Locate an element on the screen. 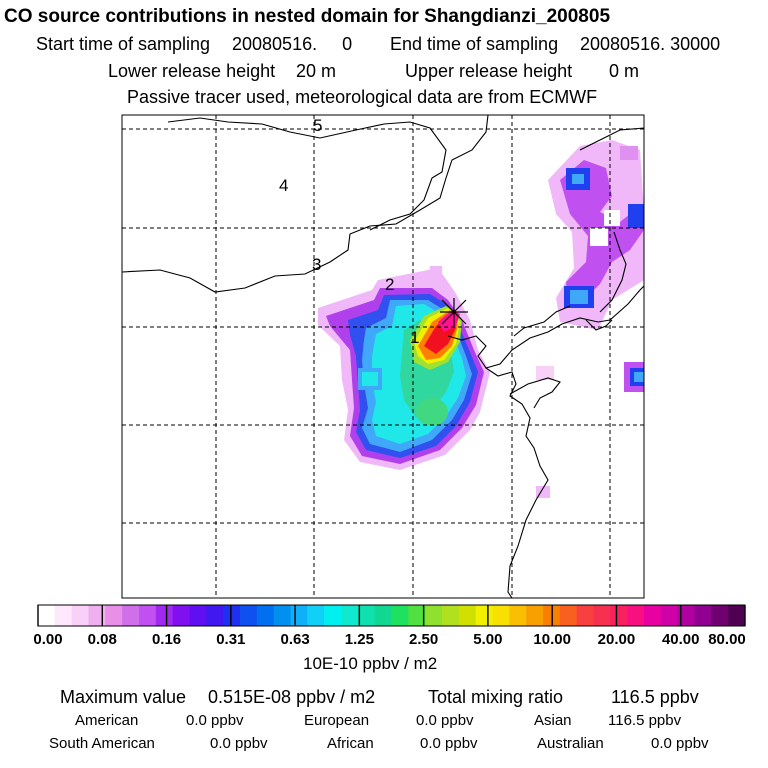 This screenshot has height=768, width=768. region-label-2: 2 is located at coordinates (389, 284).